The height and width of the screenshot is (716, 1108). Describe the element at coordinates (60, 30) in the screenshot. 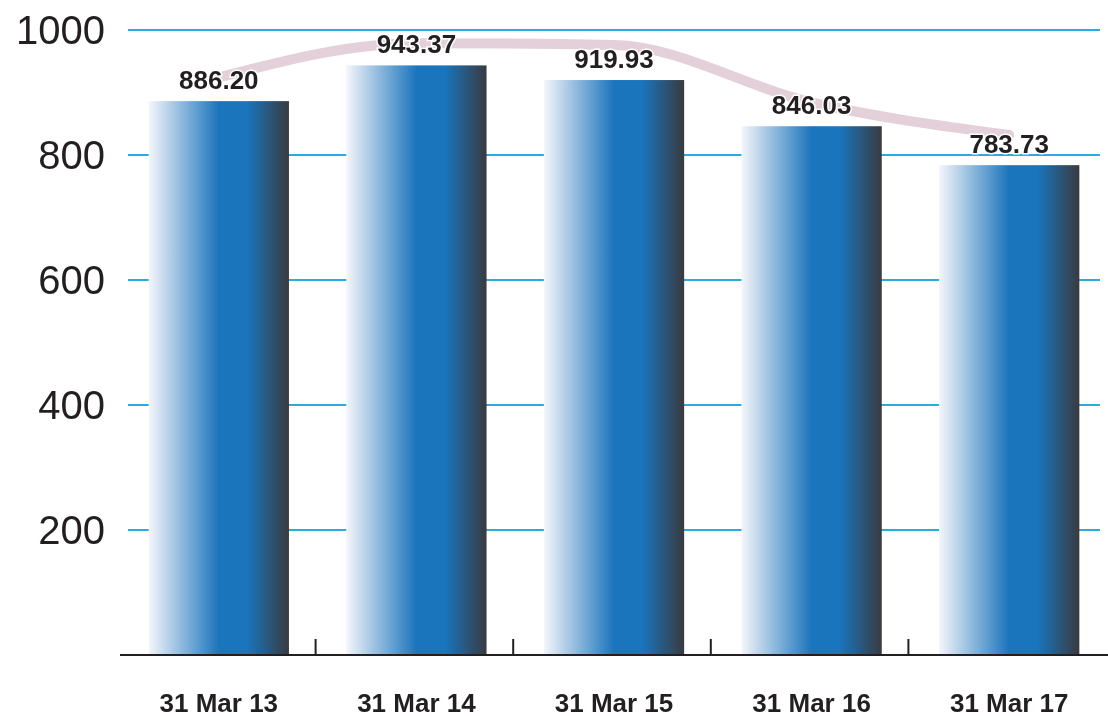

I see `y-tick-label: 1000` at that location.